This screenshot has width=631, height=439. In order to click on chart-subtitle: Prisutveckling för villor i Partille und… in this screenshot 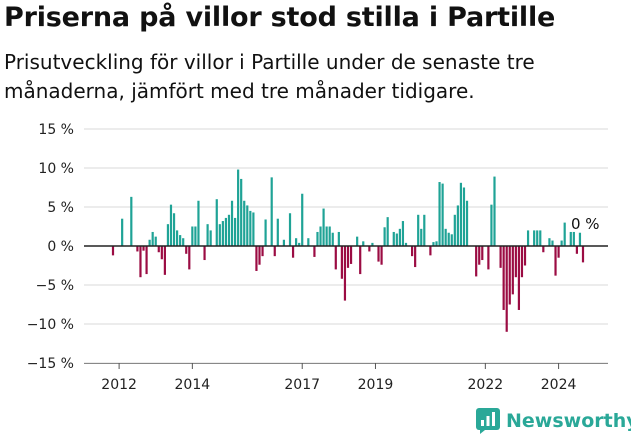, I will do `click(269, 76)`.